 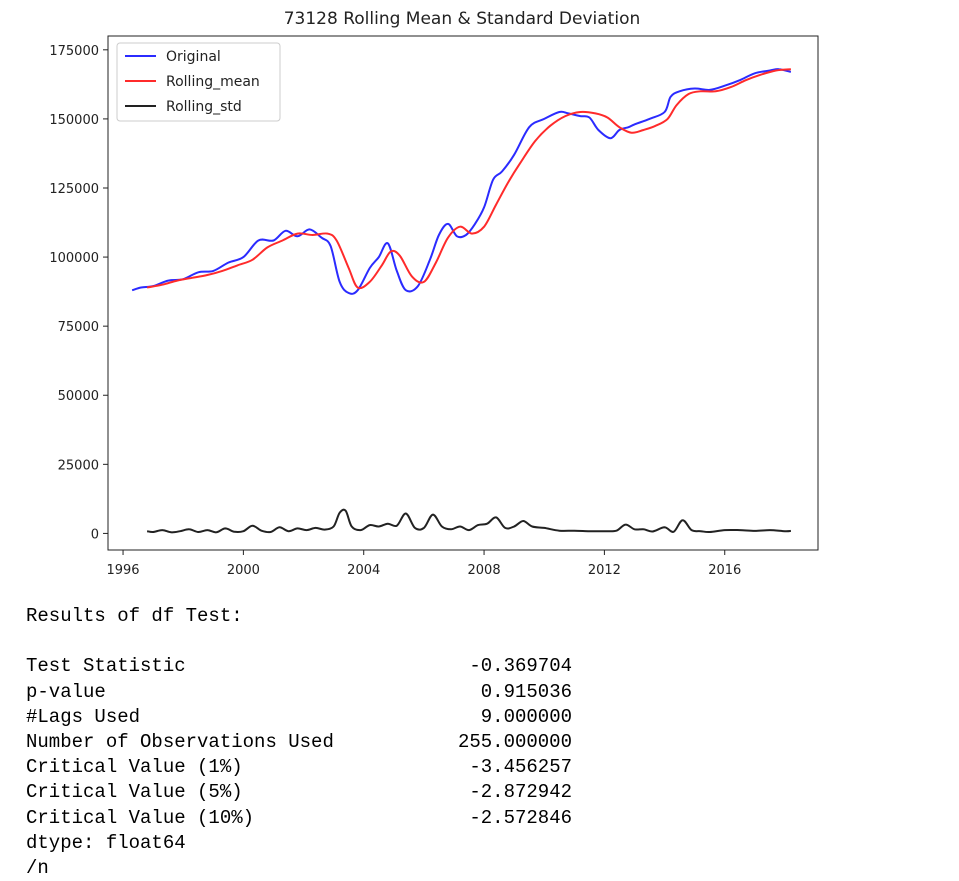 What do you see at coordinates (604, 570) in the screenshot?
I see `x-tick-label: 2012` at bounding box center [604, 570].